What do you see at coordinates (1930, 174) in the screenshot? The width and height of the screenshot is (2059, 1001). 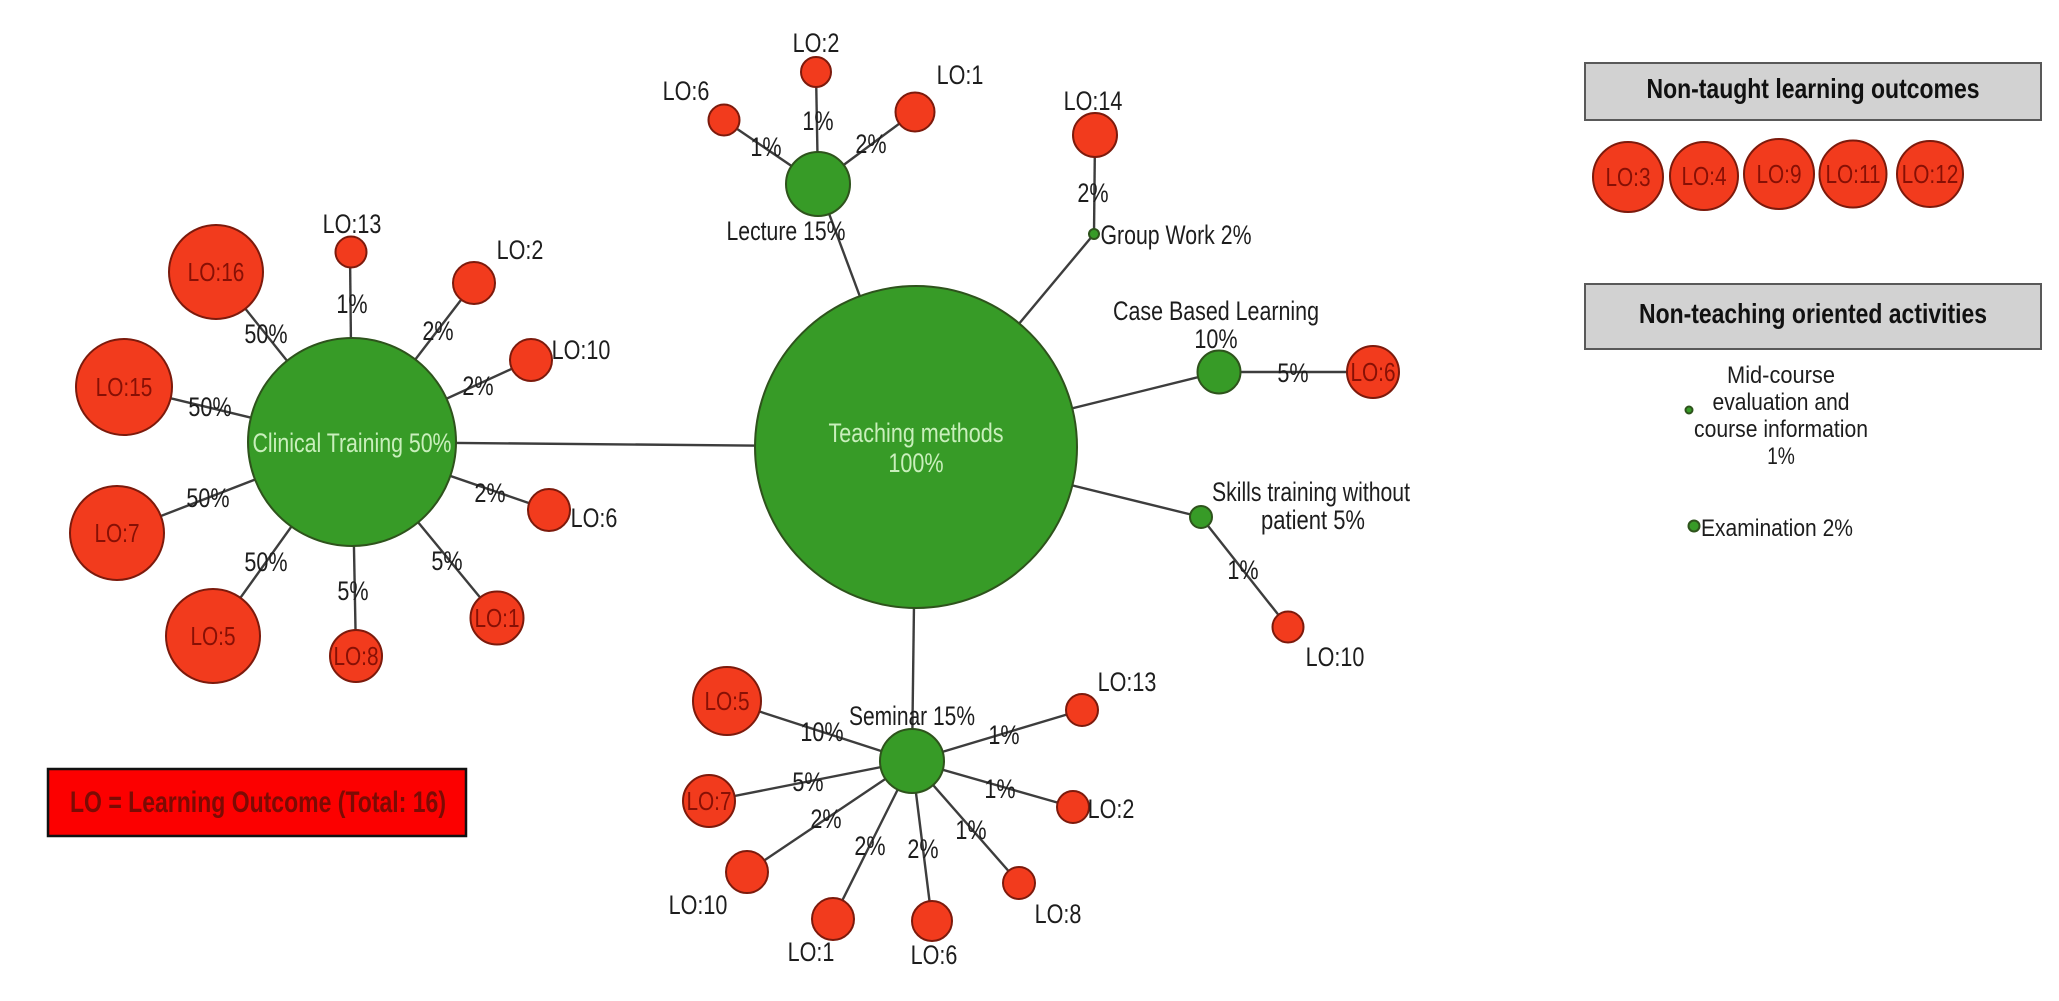 I see `svg-text: LO:12` at bounding box center [1930, 174].